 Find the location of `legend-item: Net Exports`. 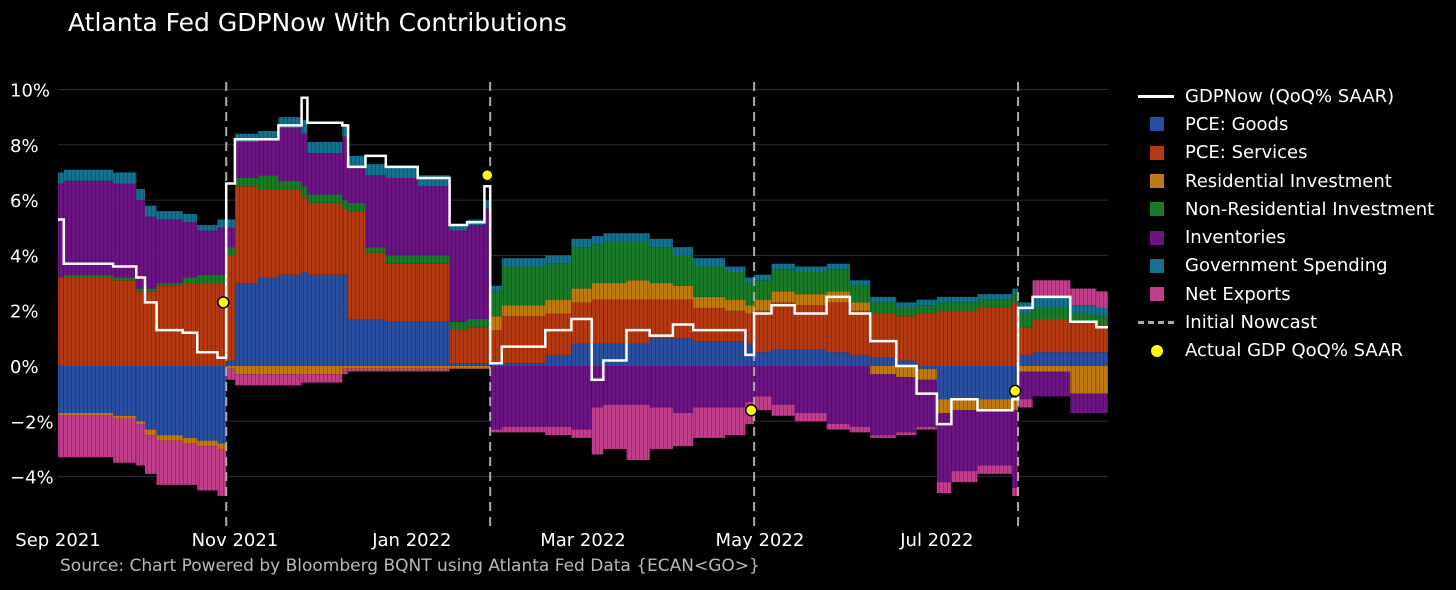

legend-item: Net Exports is located at coordinates (1286, 294).